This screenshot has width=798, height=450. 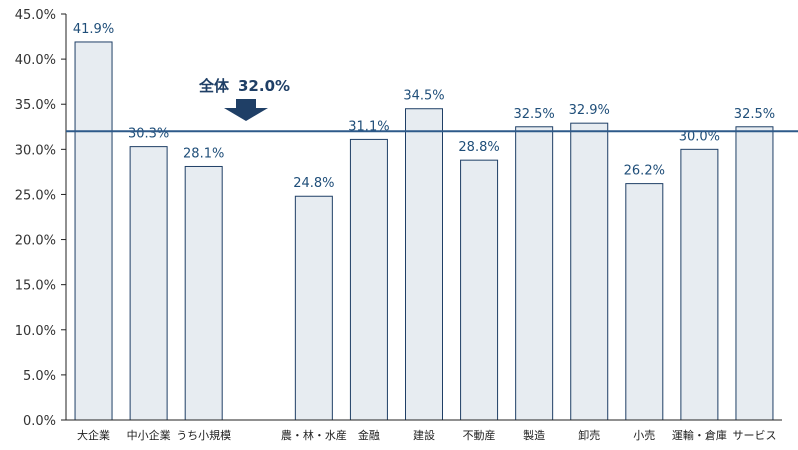 I want to click on y-tick-label: 15.0%, so click(x=35, y=286).